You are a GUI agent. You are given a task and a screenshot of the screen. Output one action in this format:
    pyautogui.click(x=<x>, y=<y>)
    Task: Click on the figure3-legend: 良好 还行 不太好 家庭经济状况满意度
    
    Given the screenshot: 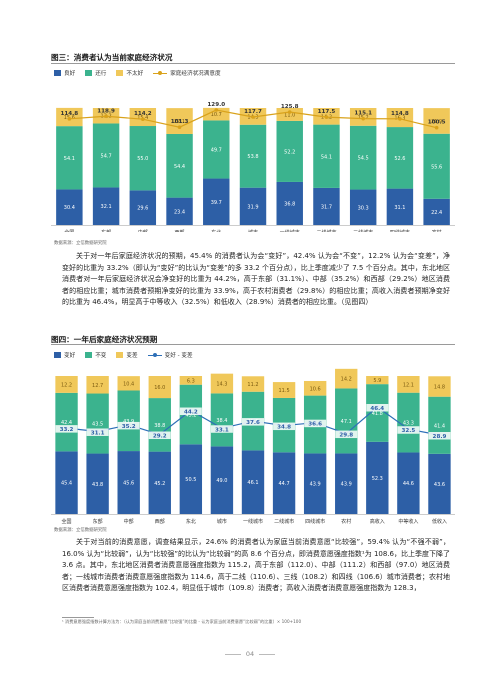 What is the action you would take?
    pyautogui.click(x=142, y=73)
    